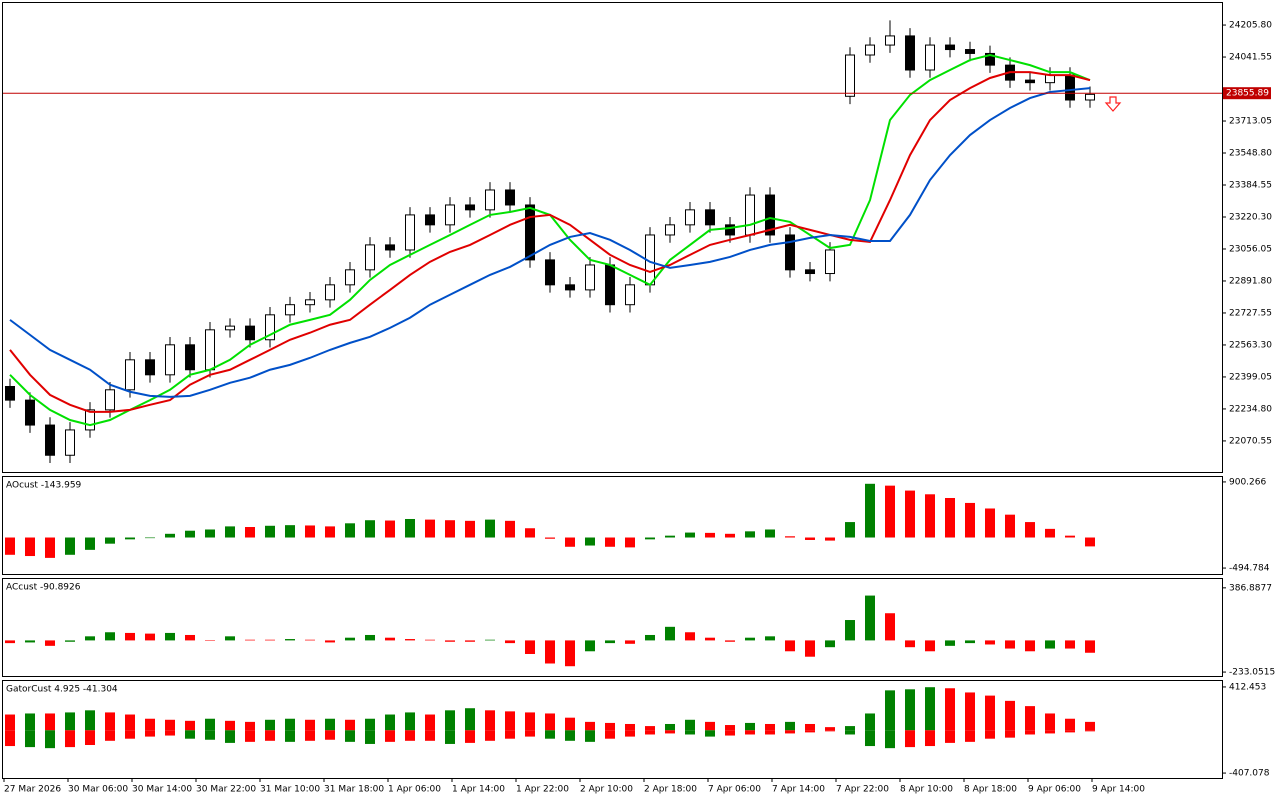  What do you see at coordinates (290, 790) in the screenshot?
I see `x-tick-label: 31 Mar 10:00` at bounding box center [290, 790].